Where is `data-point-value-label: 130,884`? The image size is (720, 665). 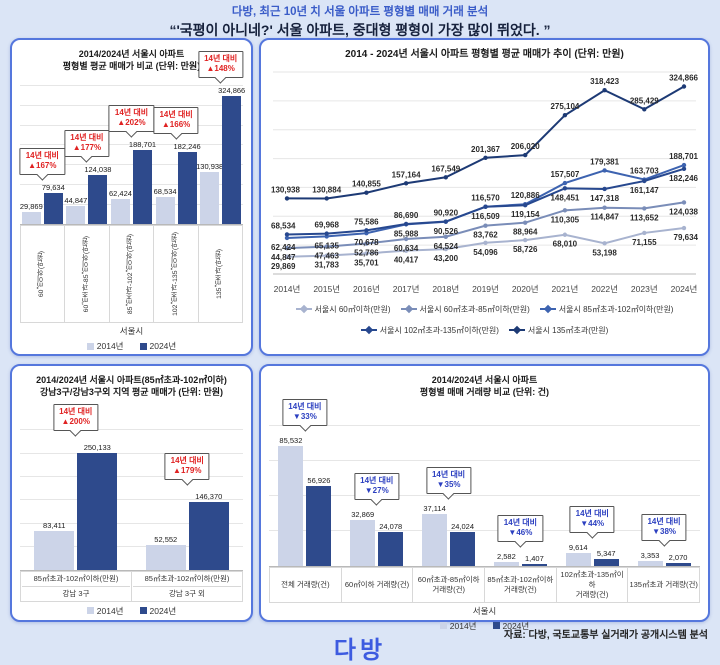 data-point-value-label: 130,884 is located at coordinates (326, 189).